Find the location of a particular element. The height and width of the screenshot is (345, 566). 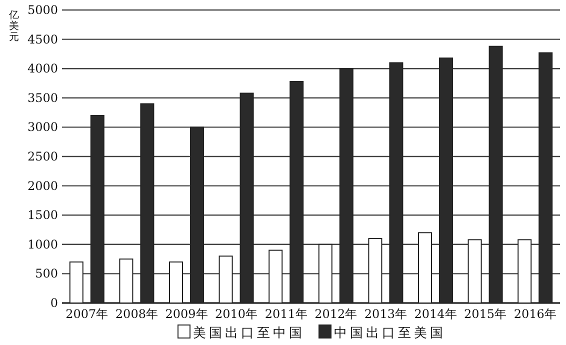

y-axis-title: 亿美元 is located at coordinates (13, 26).